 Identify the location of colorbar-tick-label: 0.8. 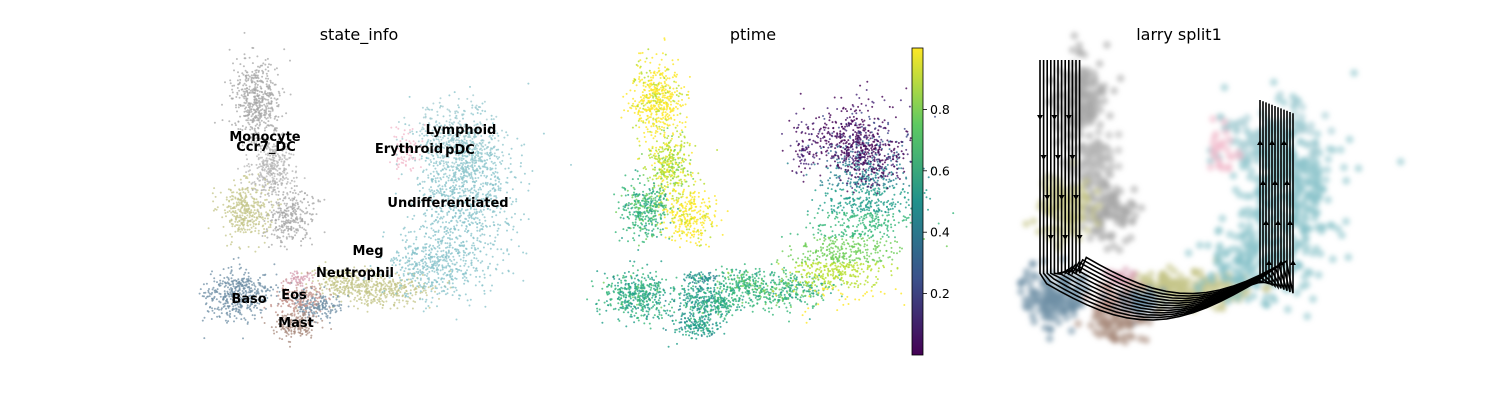
(940, 109).